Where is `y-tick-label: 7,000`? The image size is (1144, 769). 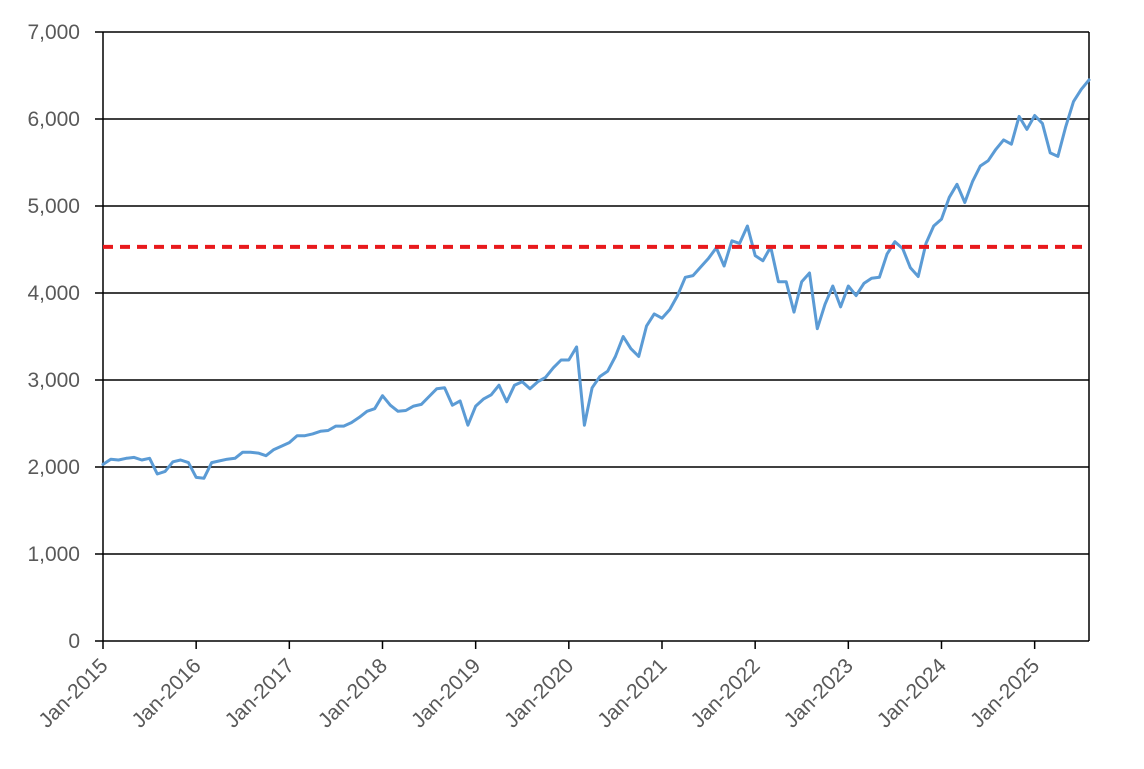
y-tick-label: 7,000 is located at coordinates (53, 32).